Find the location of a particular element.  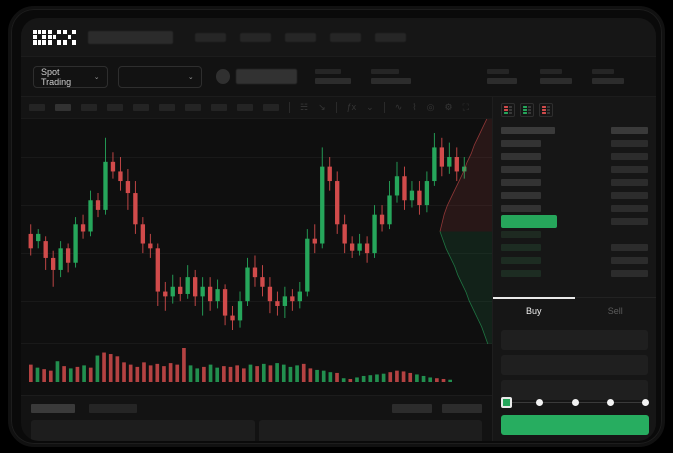

market-stat-3-value is located at coordinates (502, 81).